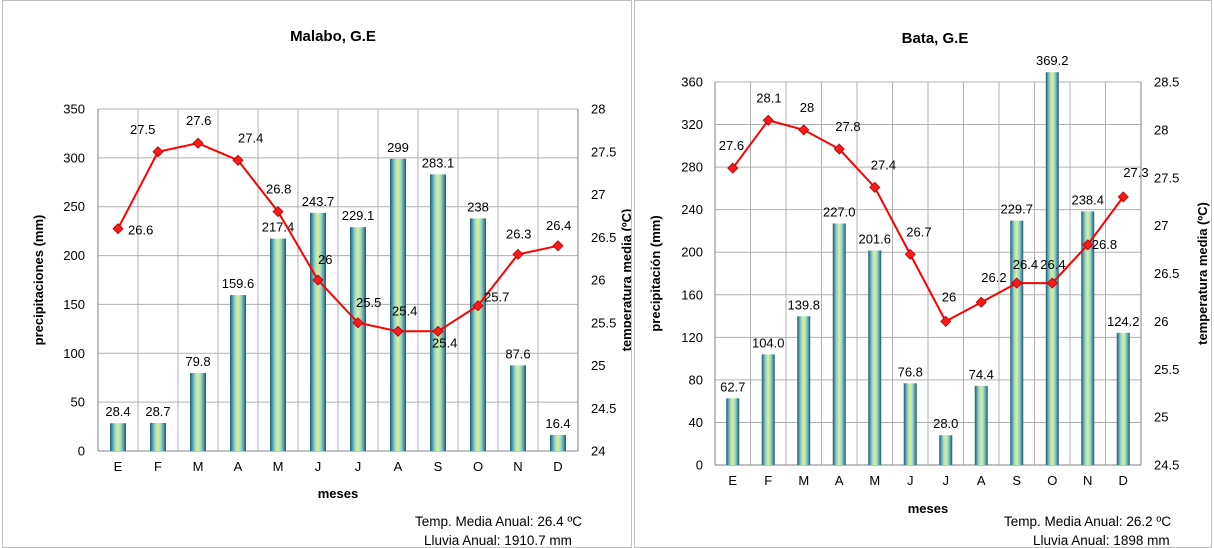 The height and width of the screenshot is (548, 1214). What do you see at coordinates (839, 211) in the screenshot?
I see `bata-bar-label: 227.0` at bounding box center [839, 211].